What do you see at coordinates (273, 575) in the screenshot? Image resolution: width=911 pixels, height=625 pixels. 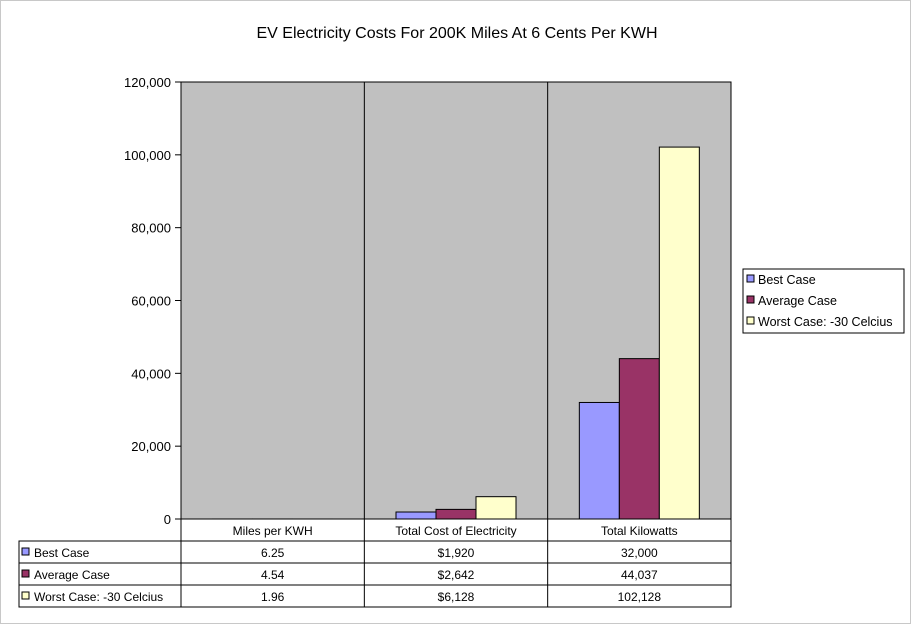 I see `table-cell: 4.54` at bounding box center [273, 575].